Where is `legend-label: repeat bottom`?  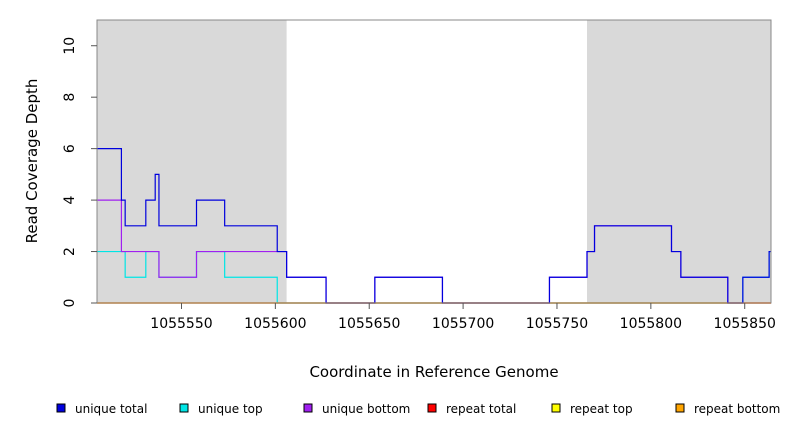 legend-label: repeat bottom is located at coordinates (737, 409).